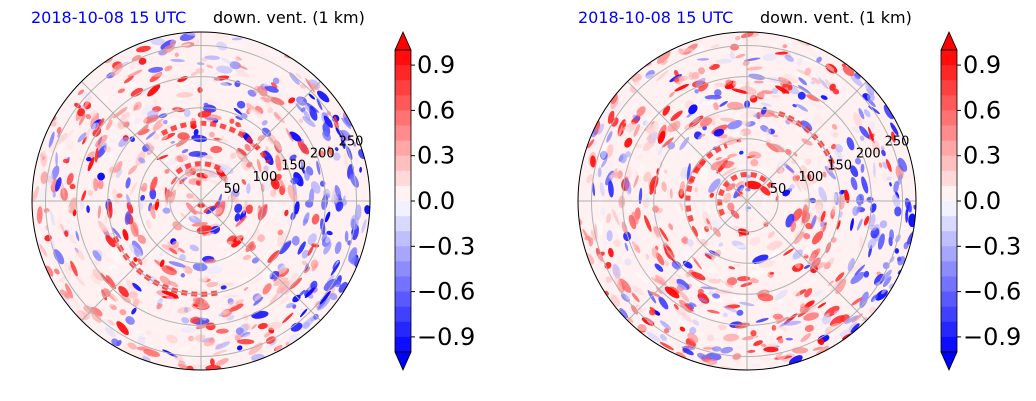 This screenshot has height=401, width=1036. I want to click on radial-tick-label: 200, so click(322, 153).